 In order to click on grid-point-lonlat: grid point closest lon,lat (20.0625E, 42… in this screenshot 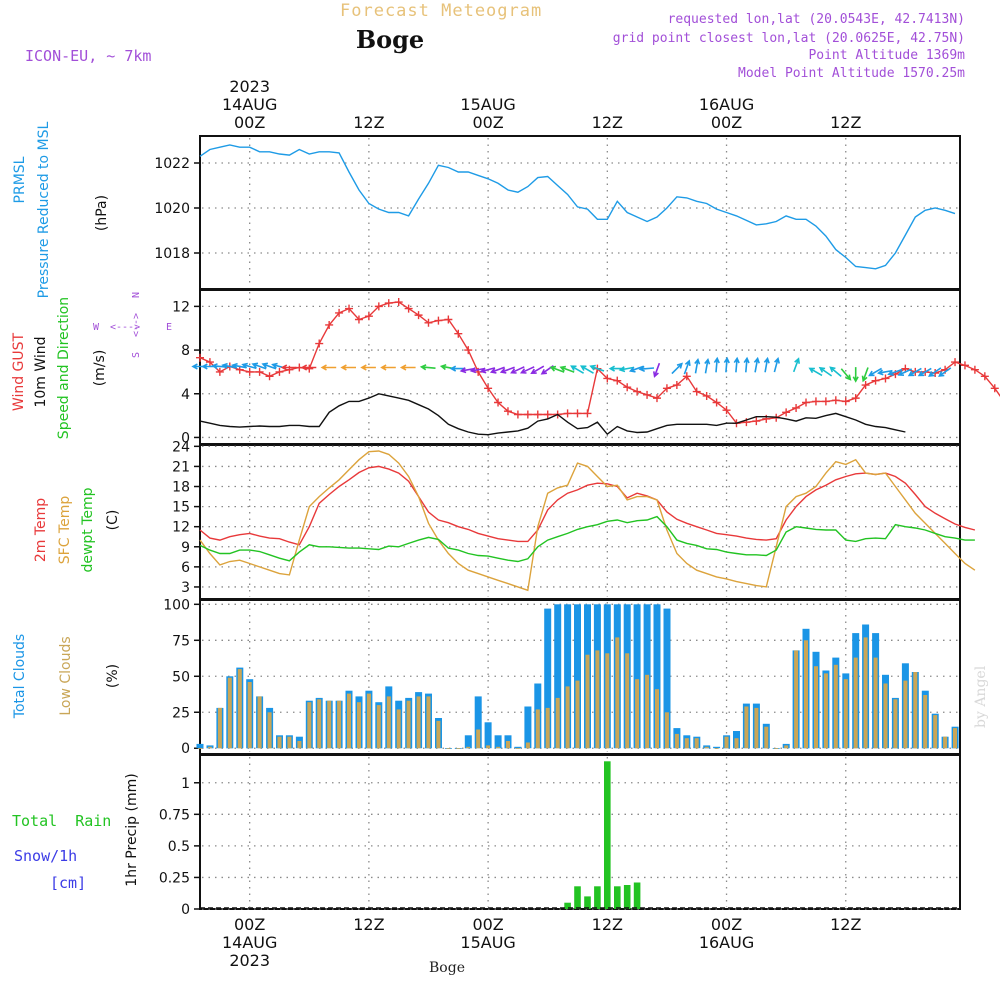, I will do `click(789, 38)`.